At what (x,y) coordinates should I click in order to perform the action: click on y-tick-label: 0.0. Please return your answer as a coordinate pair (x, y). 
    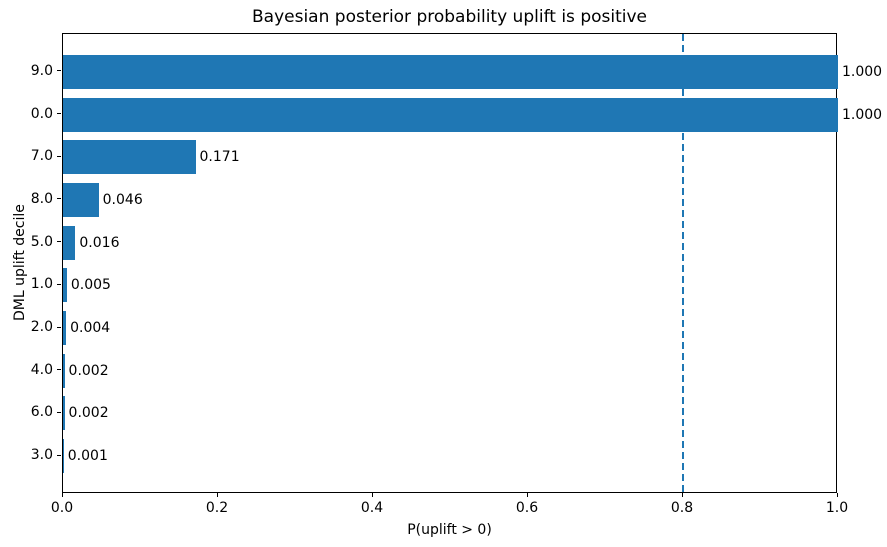
    Looking at the image, I should click on (41, 113).